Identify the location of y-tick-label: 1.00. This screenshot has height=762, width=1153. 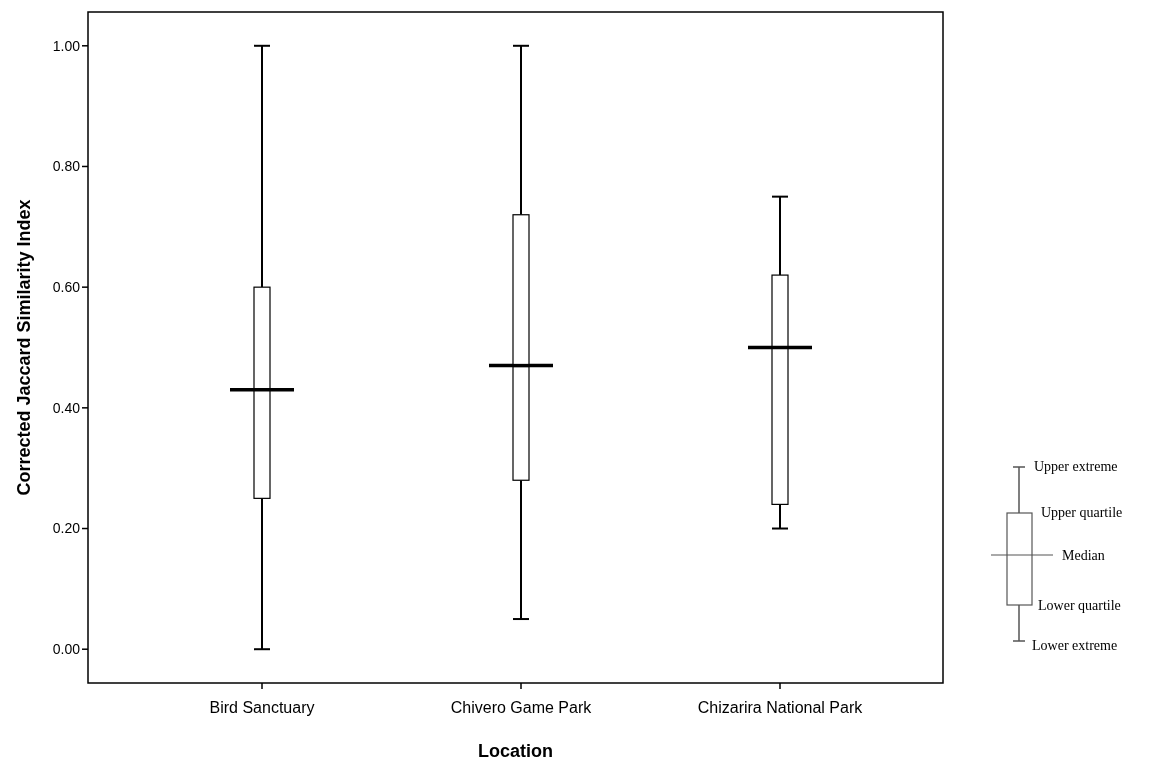
(66, 45).